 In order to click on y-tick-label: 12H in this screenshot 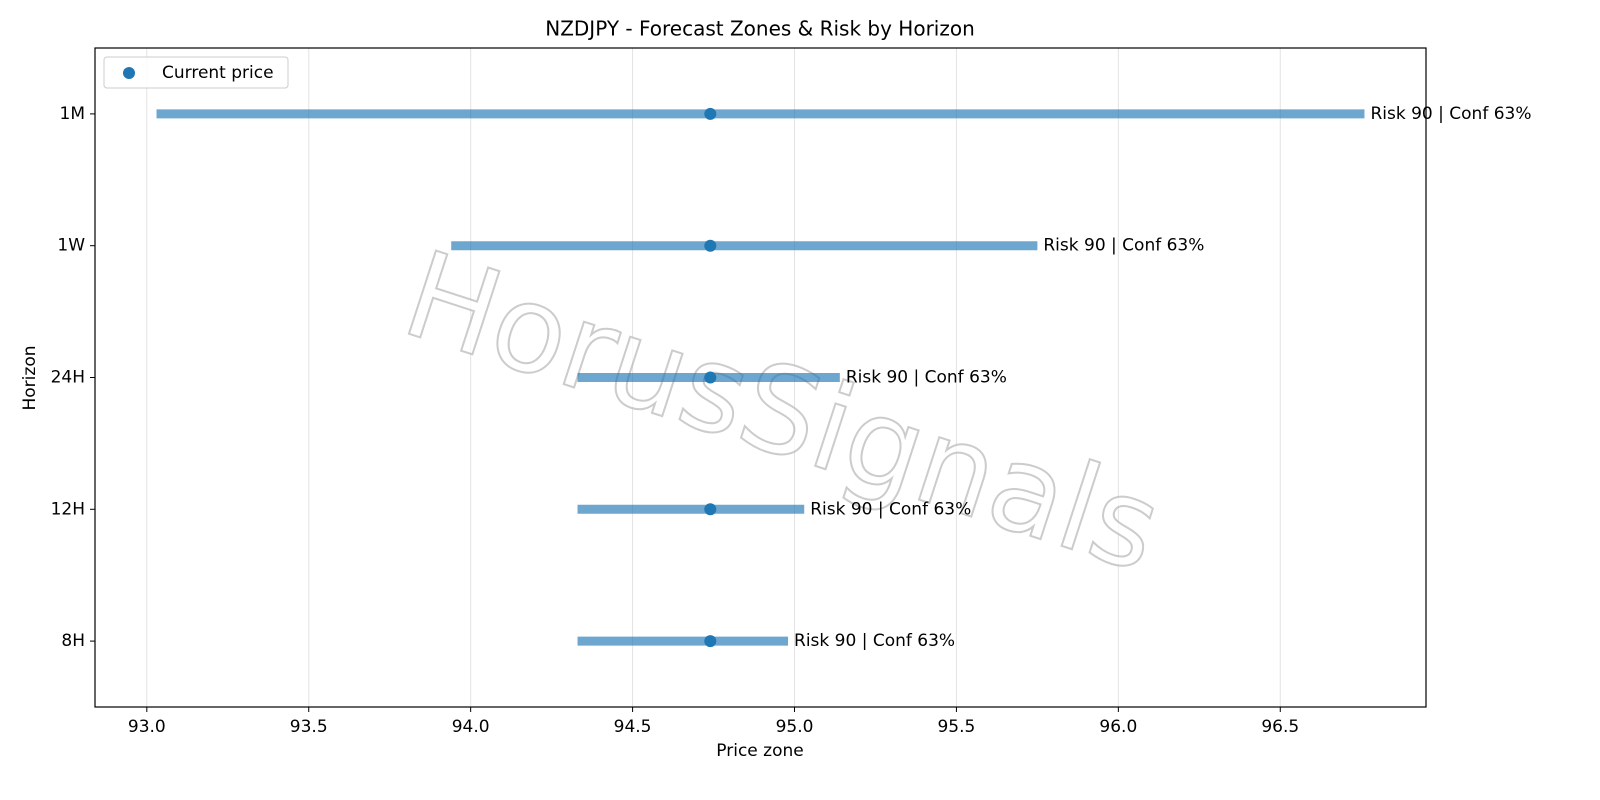, I will do `click(68, 509)`.